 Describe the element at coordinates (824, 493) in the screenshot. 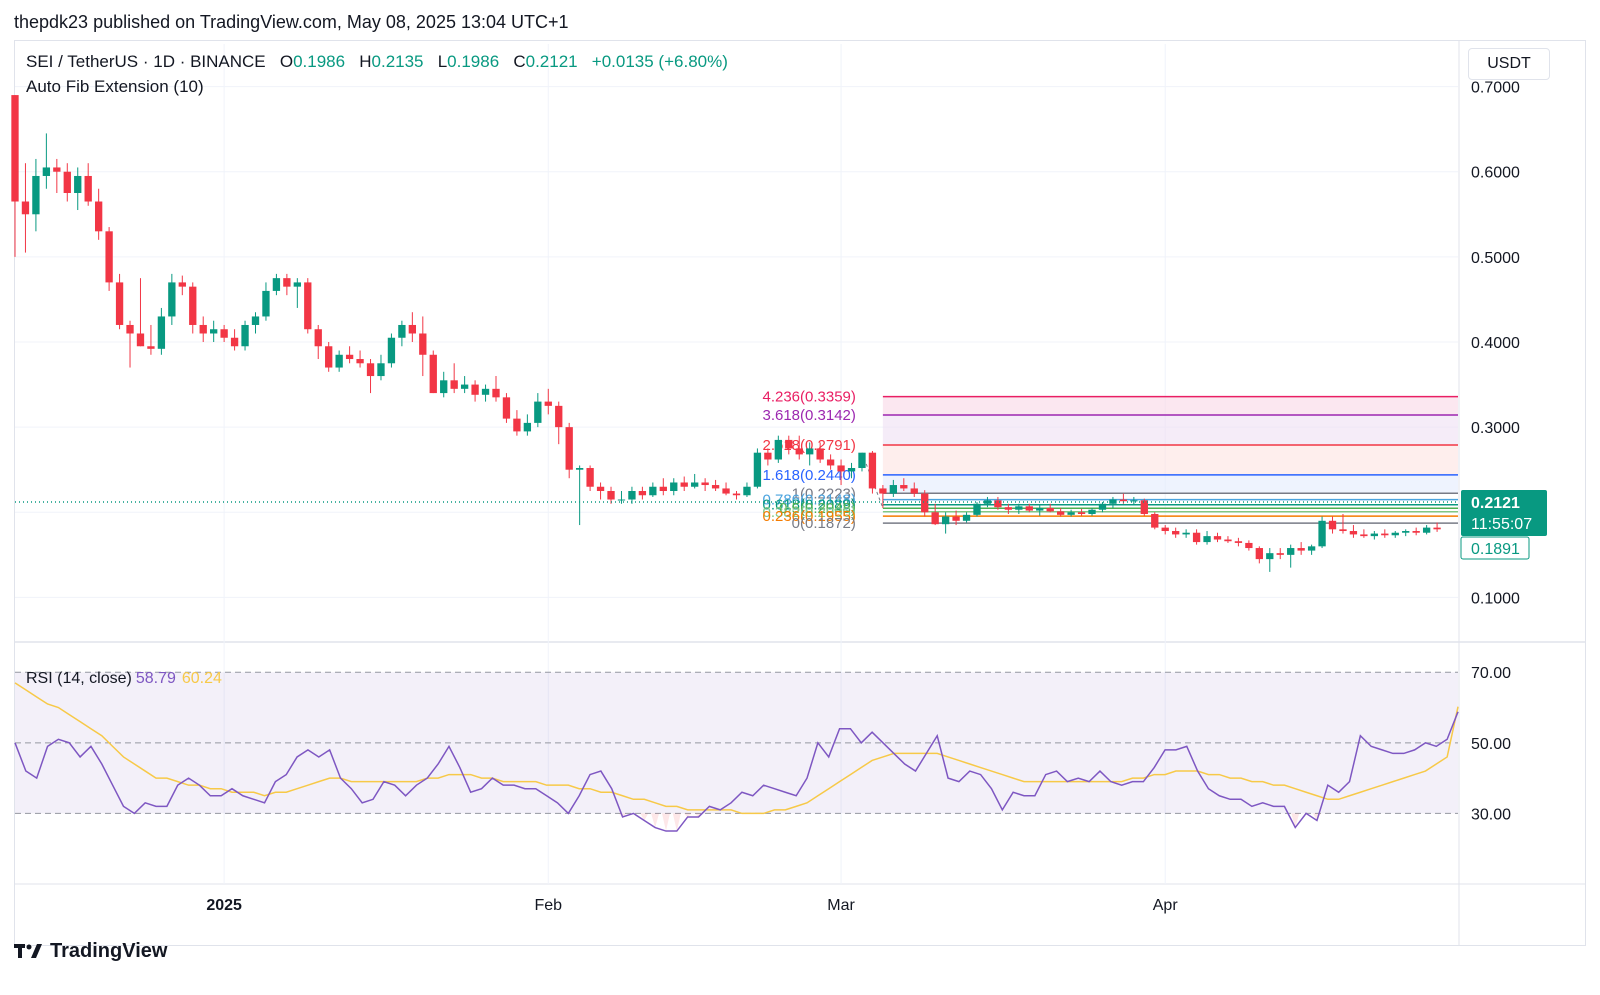

I see `fib-level-label: 1(0.2223)` at that location.